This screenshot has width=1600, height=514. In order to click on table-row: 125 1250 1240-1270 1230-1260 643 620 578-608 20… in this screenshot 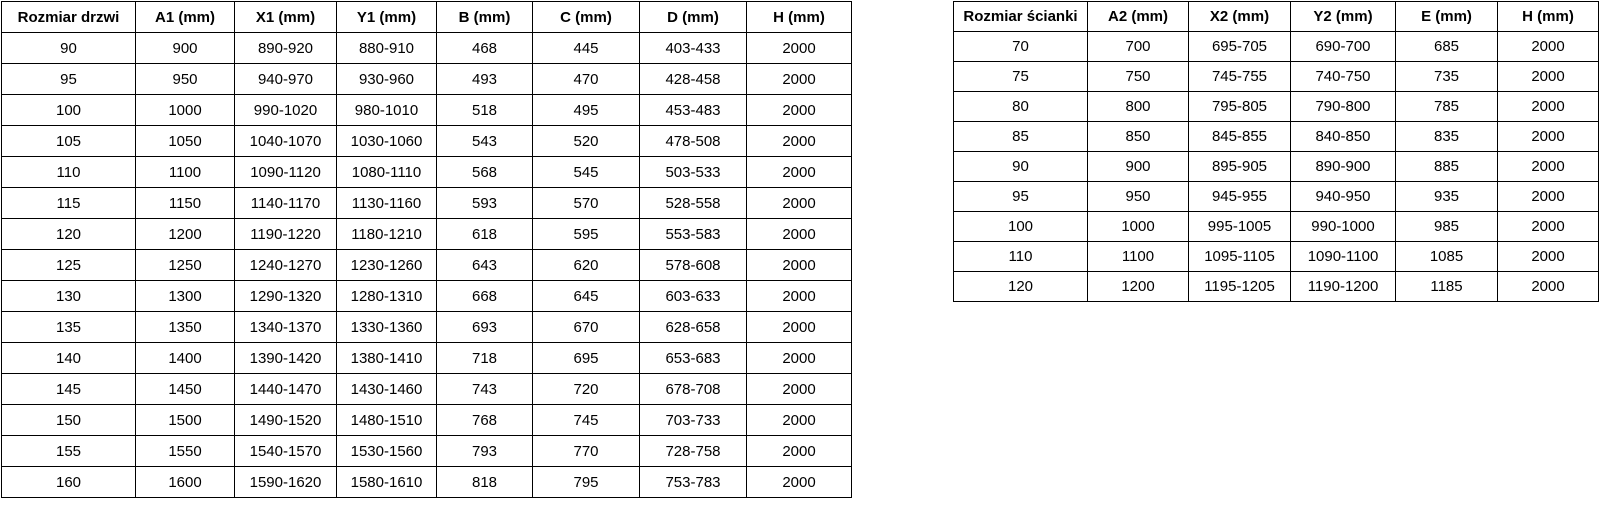, I will do `click(426, 265)`.